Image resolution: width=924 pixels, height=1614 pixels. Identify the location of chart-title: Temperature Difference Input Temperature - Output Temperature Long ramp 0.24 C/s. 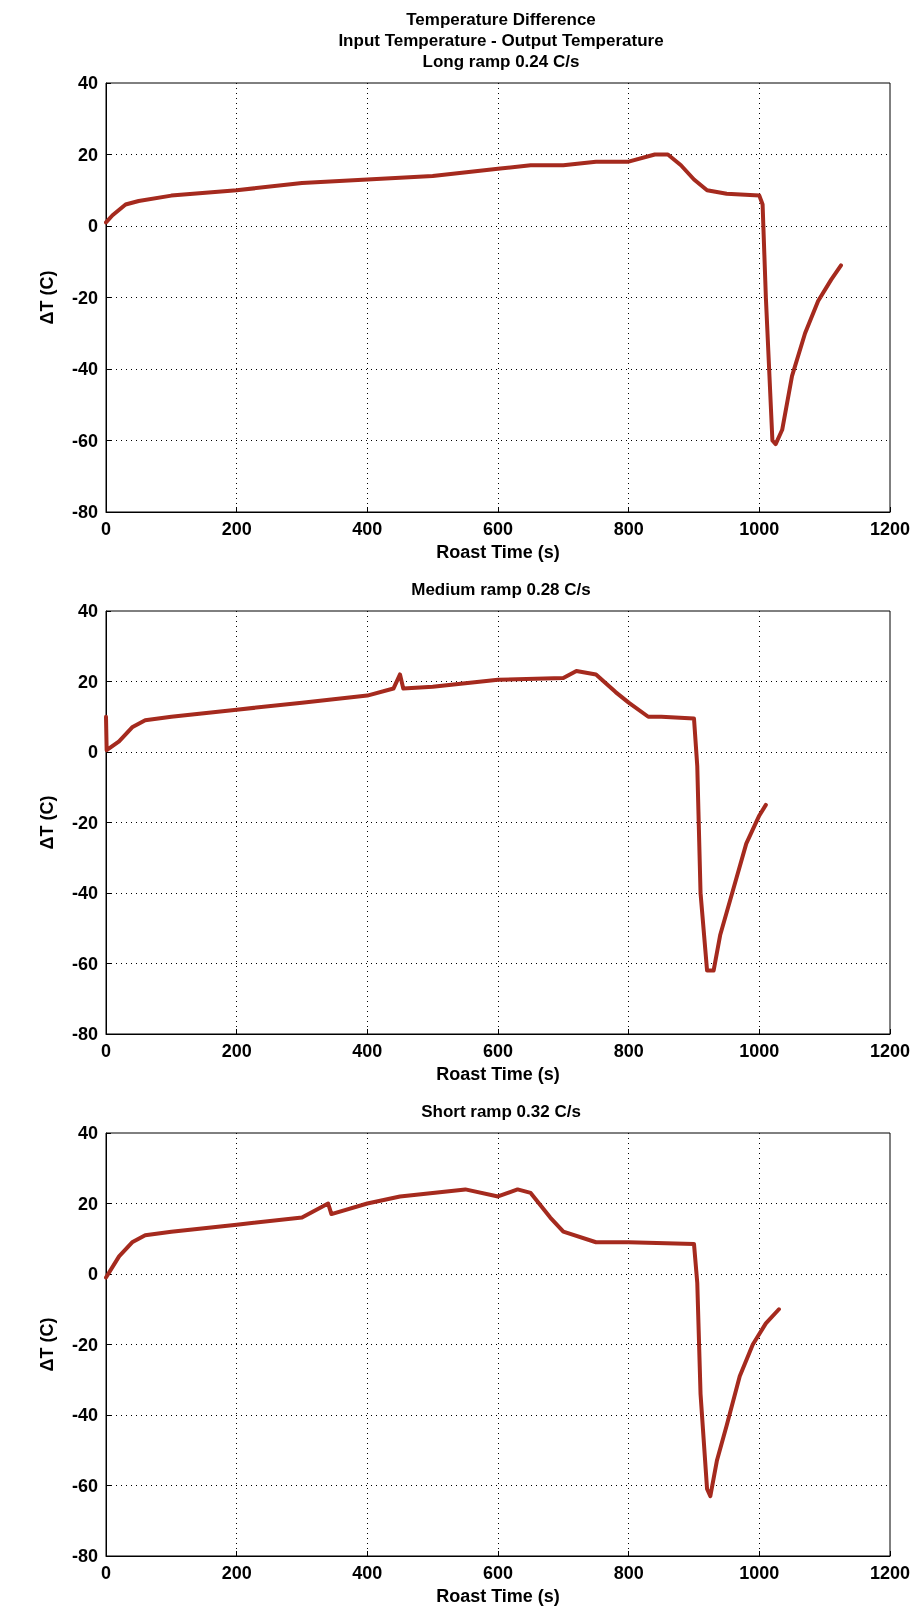
(501, 40).